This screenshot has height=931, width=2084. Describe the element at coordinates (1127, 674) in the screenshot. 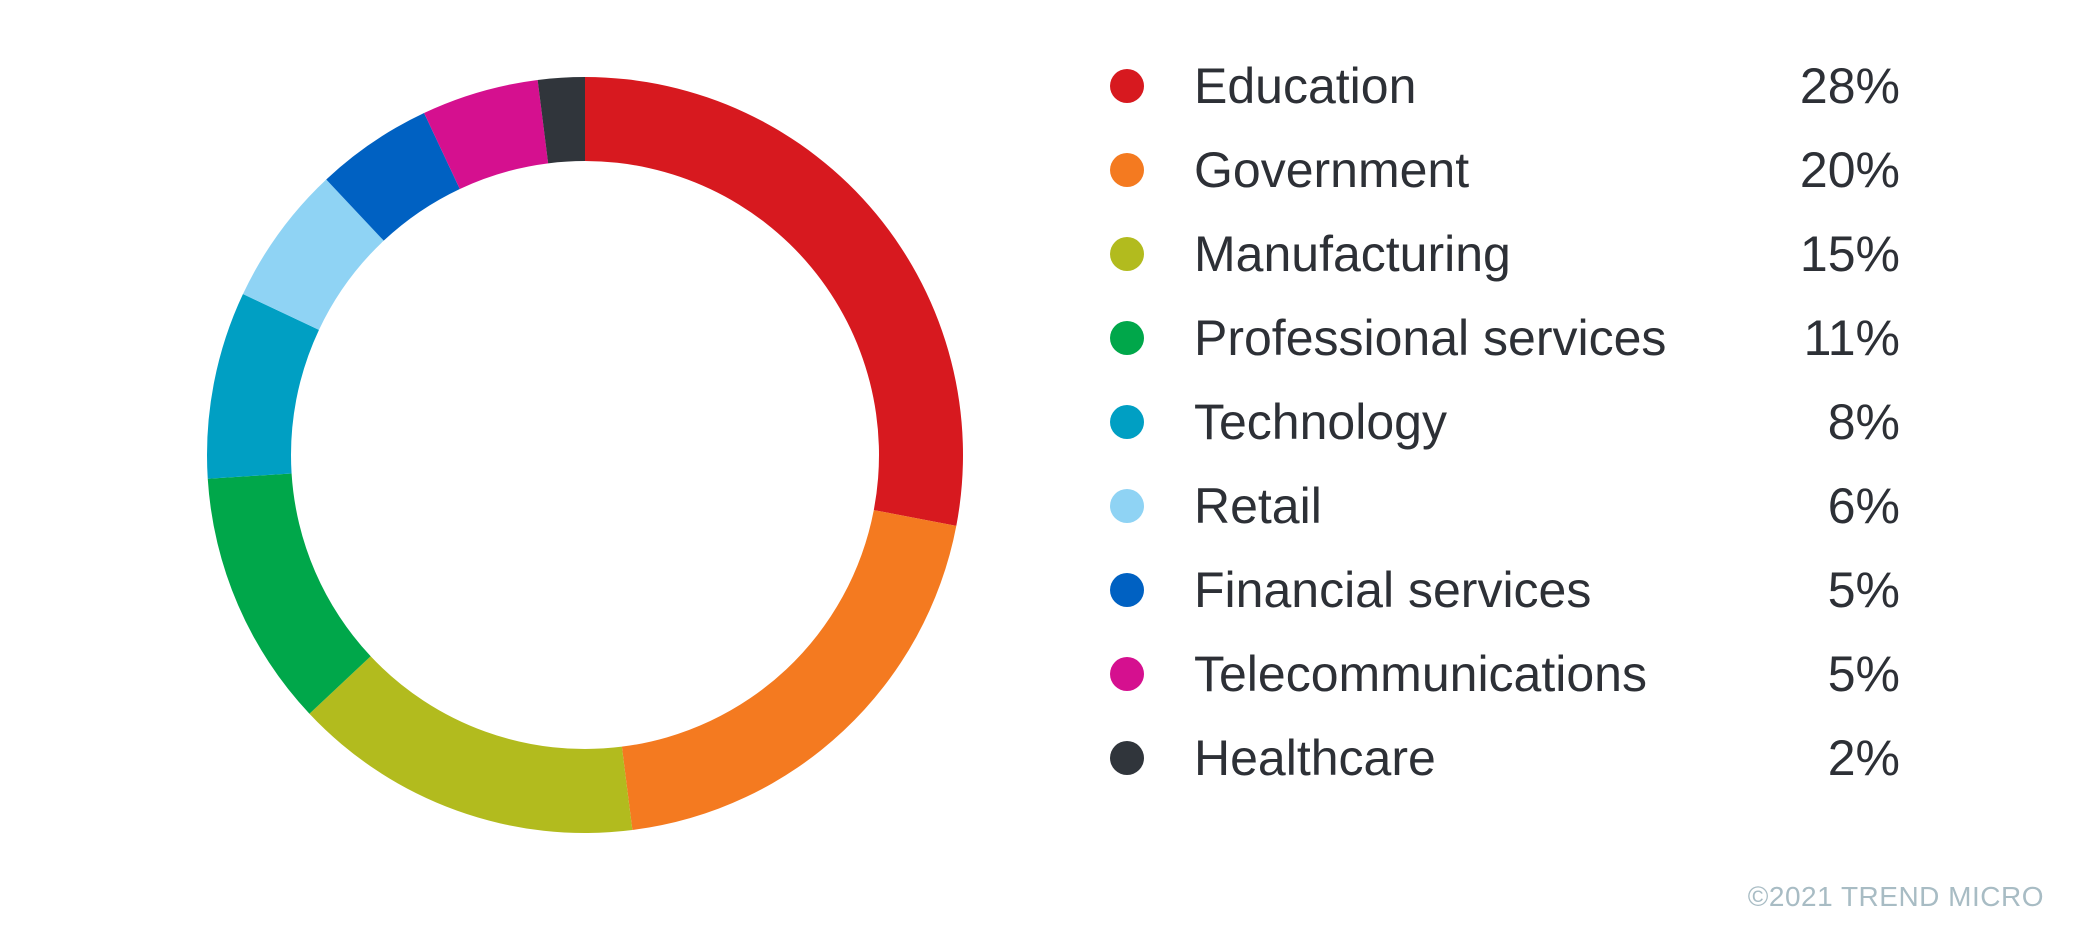

I see `legend-swatch-telecommunications` at that location.